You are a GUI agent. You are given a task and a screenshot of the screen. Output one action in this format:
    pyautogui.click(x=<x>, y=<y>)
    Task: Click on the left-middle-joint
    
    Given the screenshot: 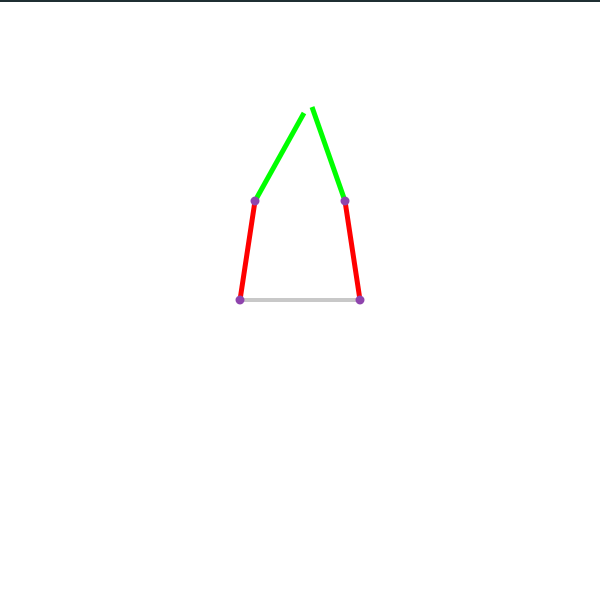 What is the action you would take?
    pyautogui.click(x=255, y=201)
    